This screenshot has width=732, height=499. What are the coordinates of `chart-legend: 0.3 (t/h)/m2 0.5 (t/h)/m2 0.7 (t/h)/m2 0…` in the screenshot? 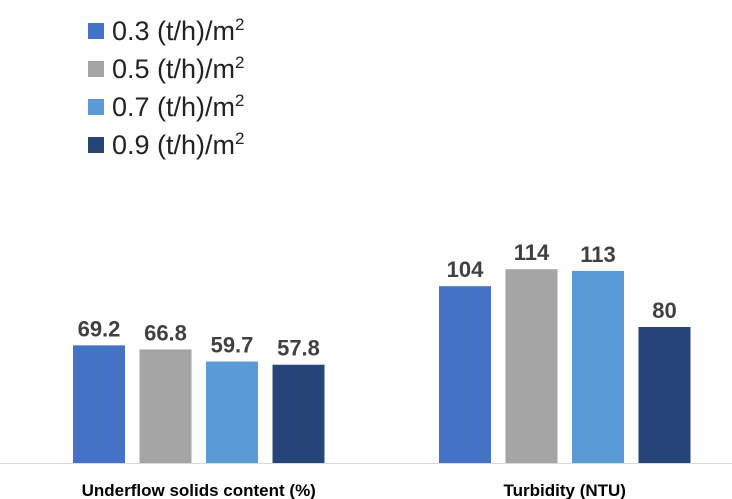 It's located at (166, 88).